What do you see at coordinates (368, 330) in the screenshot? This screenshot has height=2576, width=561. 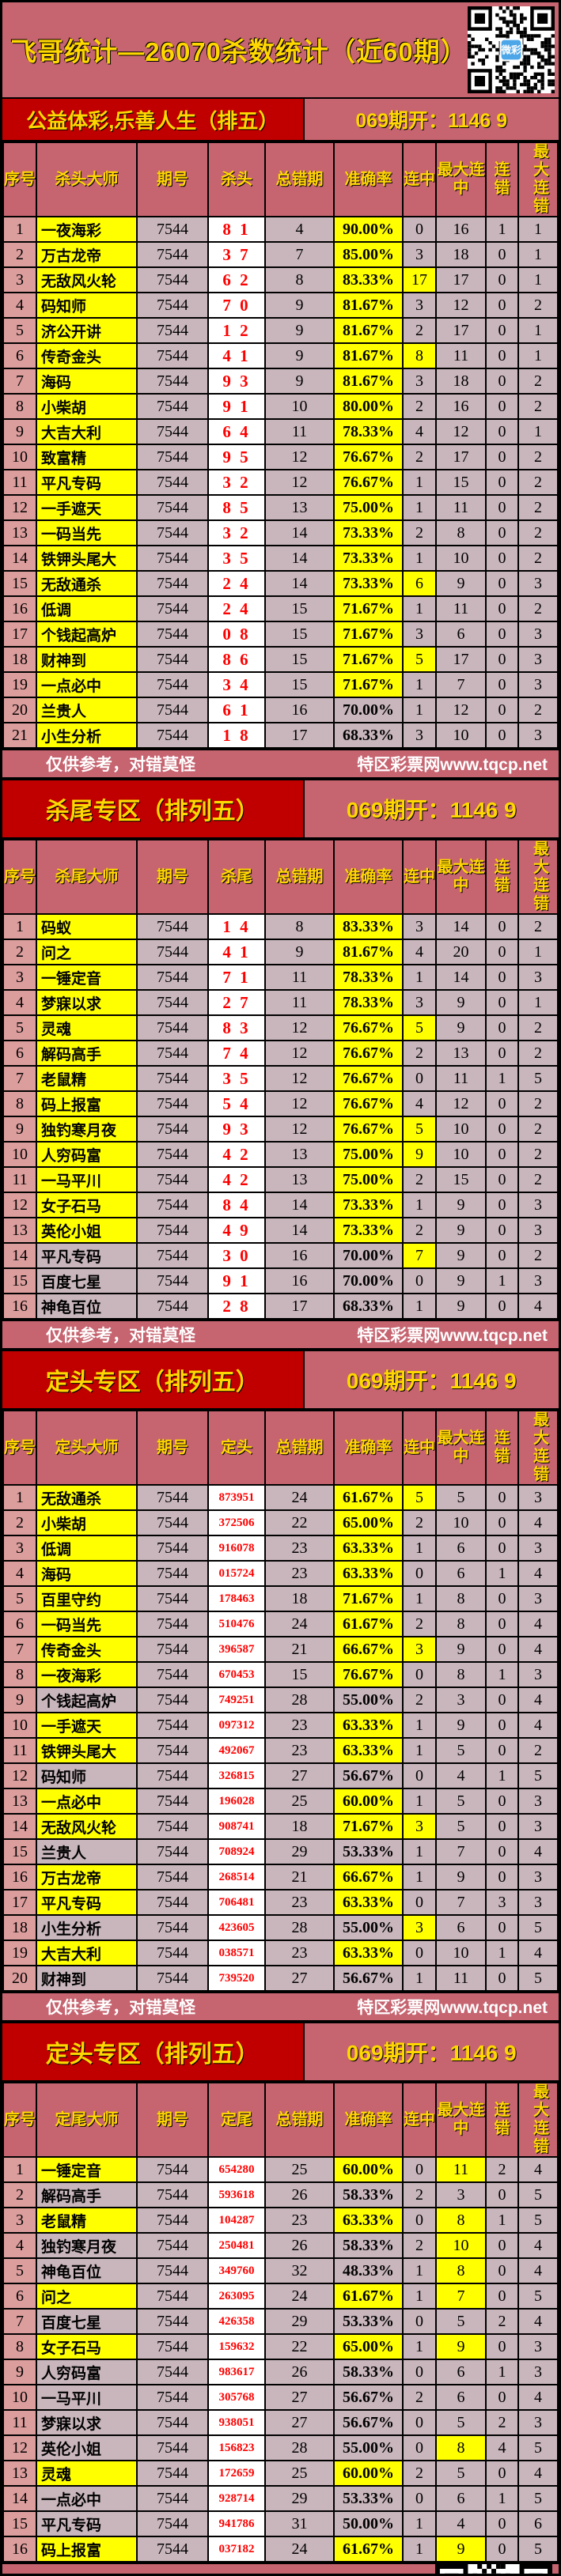 I see `accuracy: 81.67%` at bounding box center [368, 330].